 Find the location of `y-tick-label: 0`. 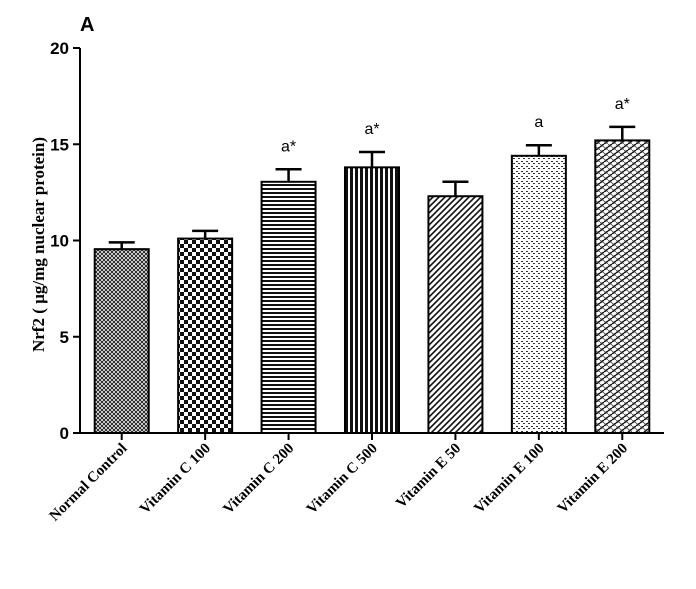

y-tick-label: 0 is located at coordinates (64, 433).